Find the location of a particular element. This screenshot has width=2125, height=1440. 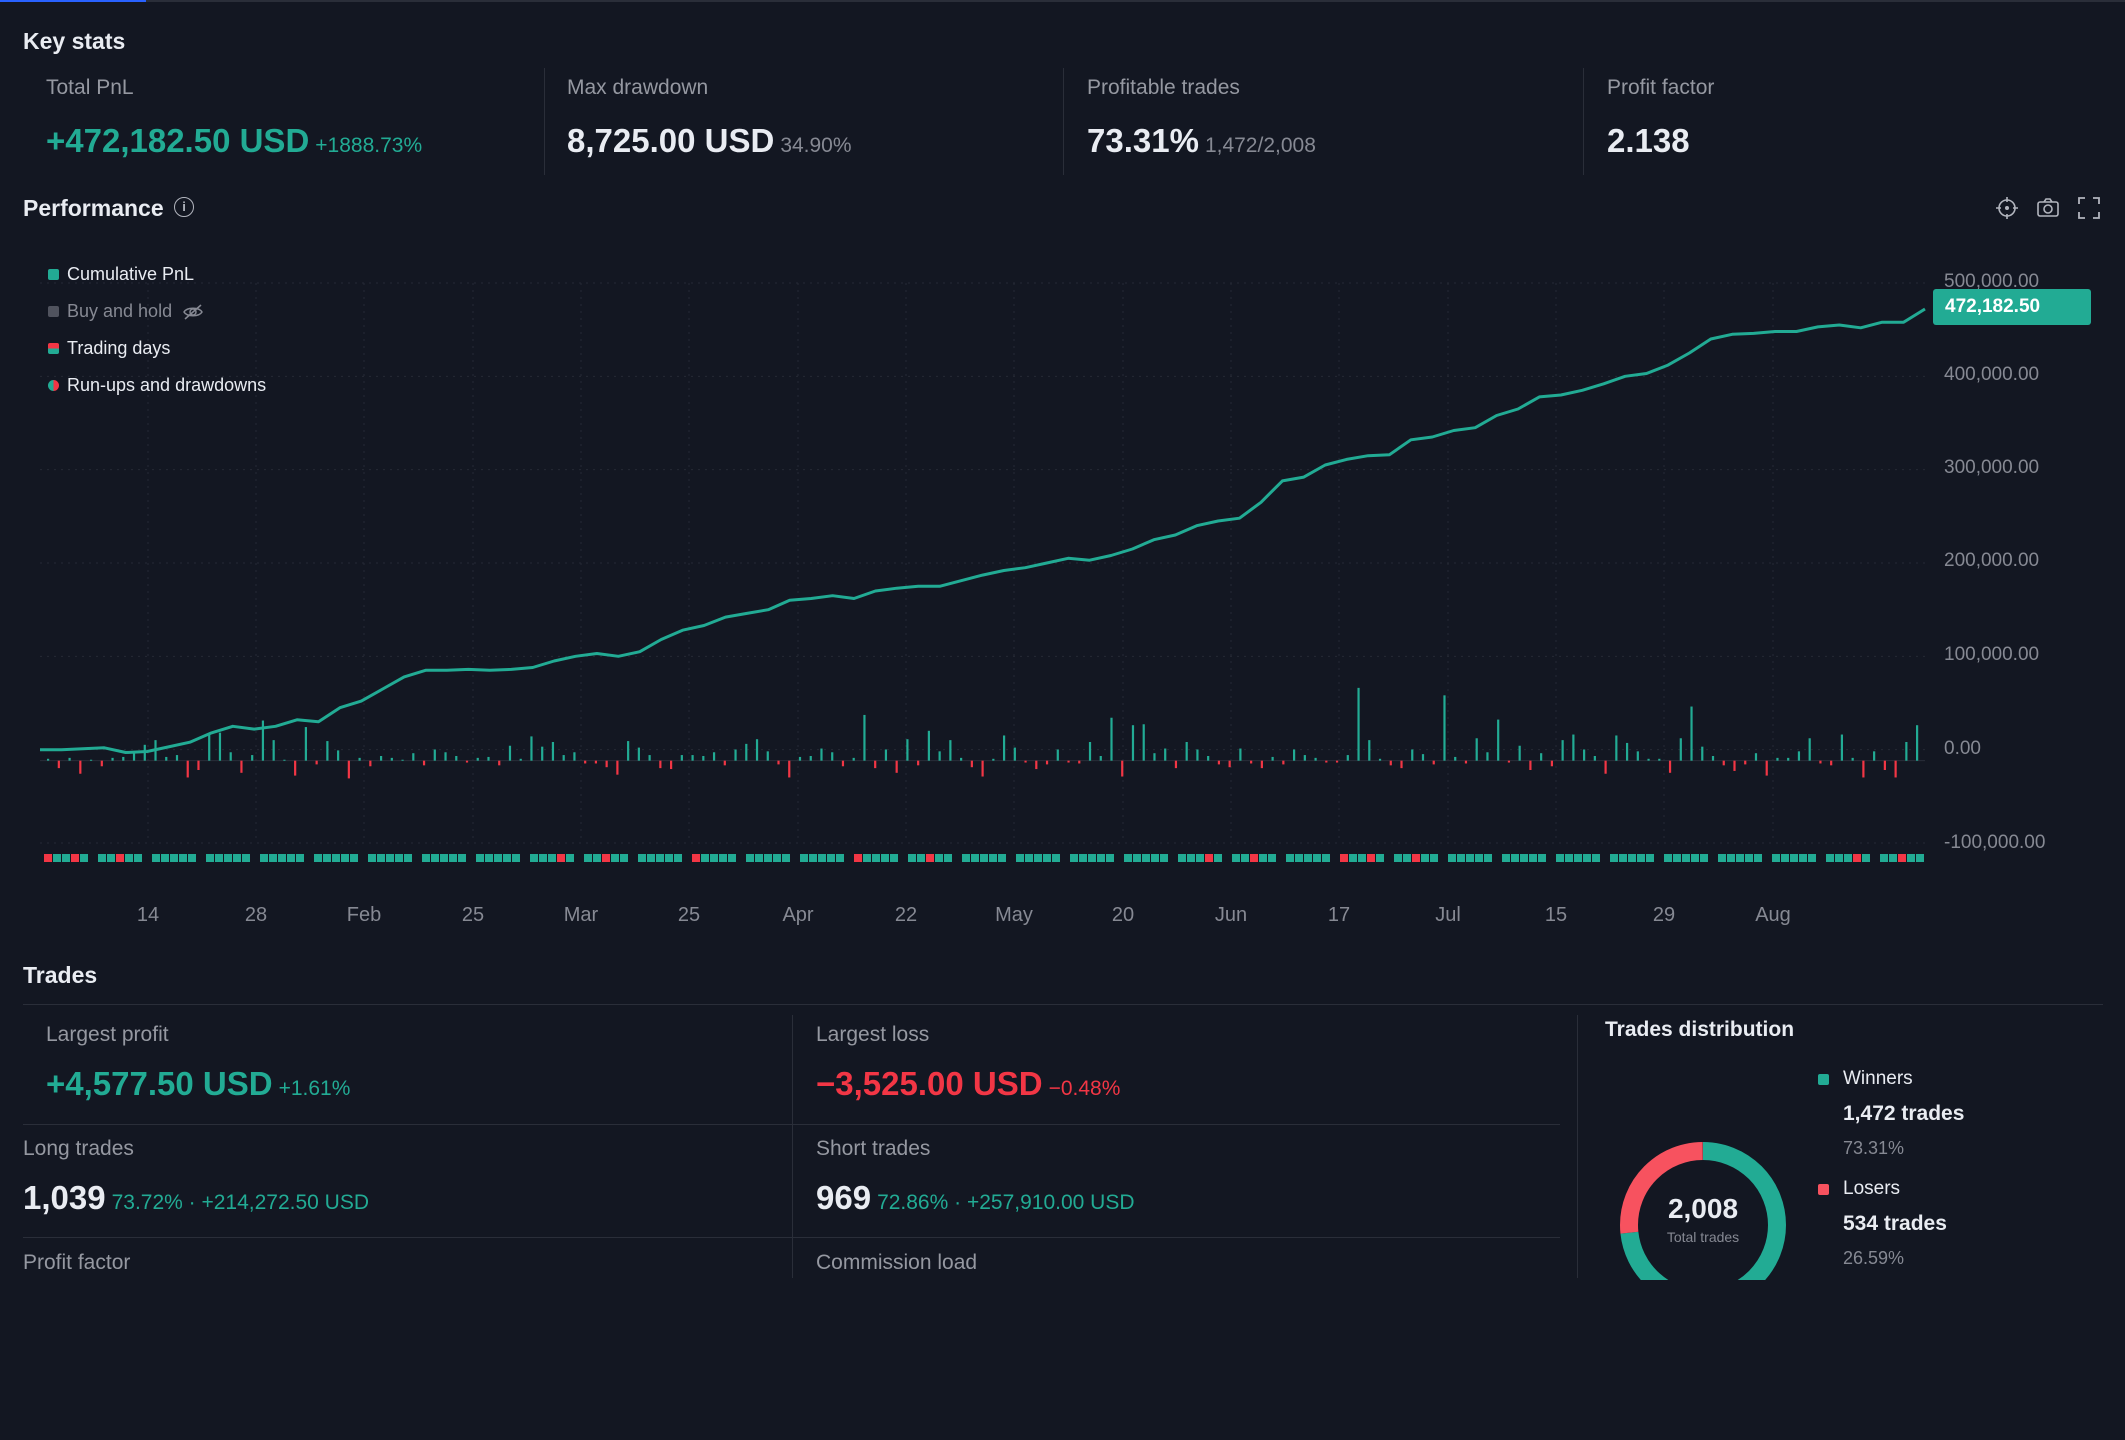

crosshair-icon is located at coordinates (2007, 208).